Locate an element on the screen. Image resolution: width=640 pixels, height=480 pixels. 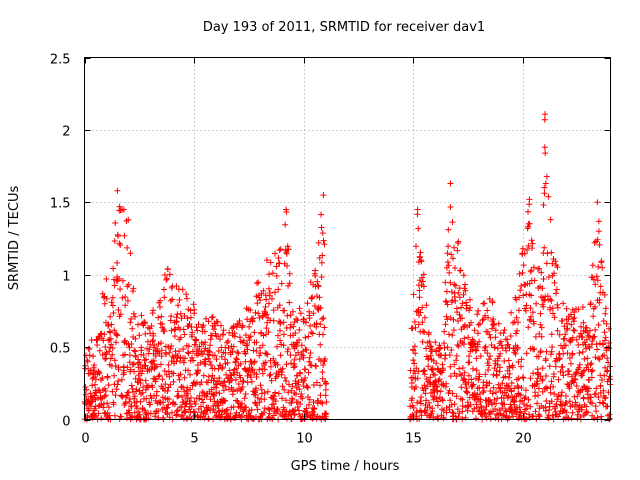
y-tick-label: 2 is located at coordinates (66, 132).